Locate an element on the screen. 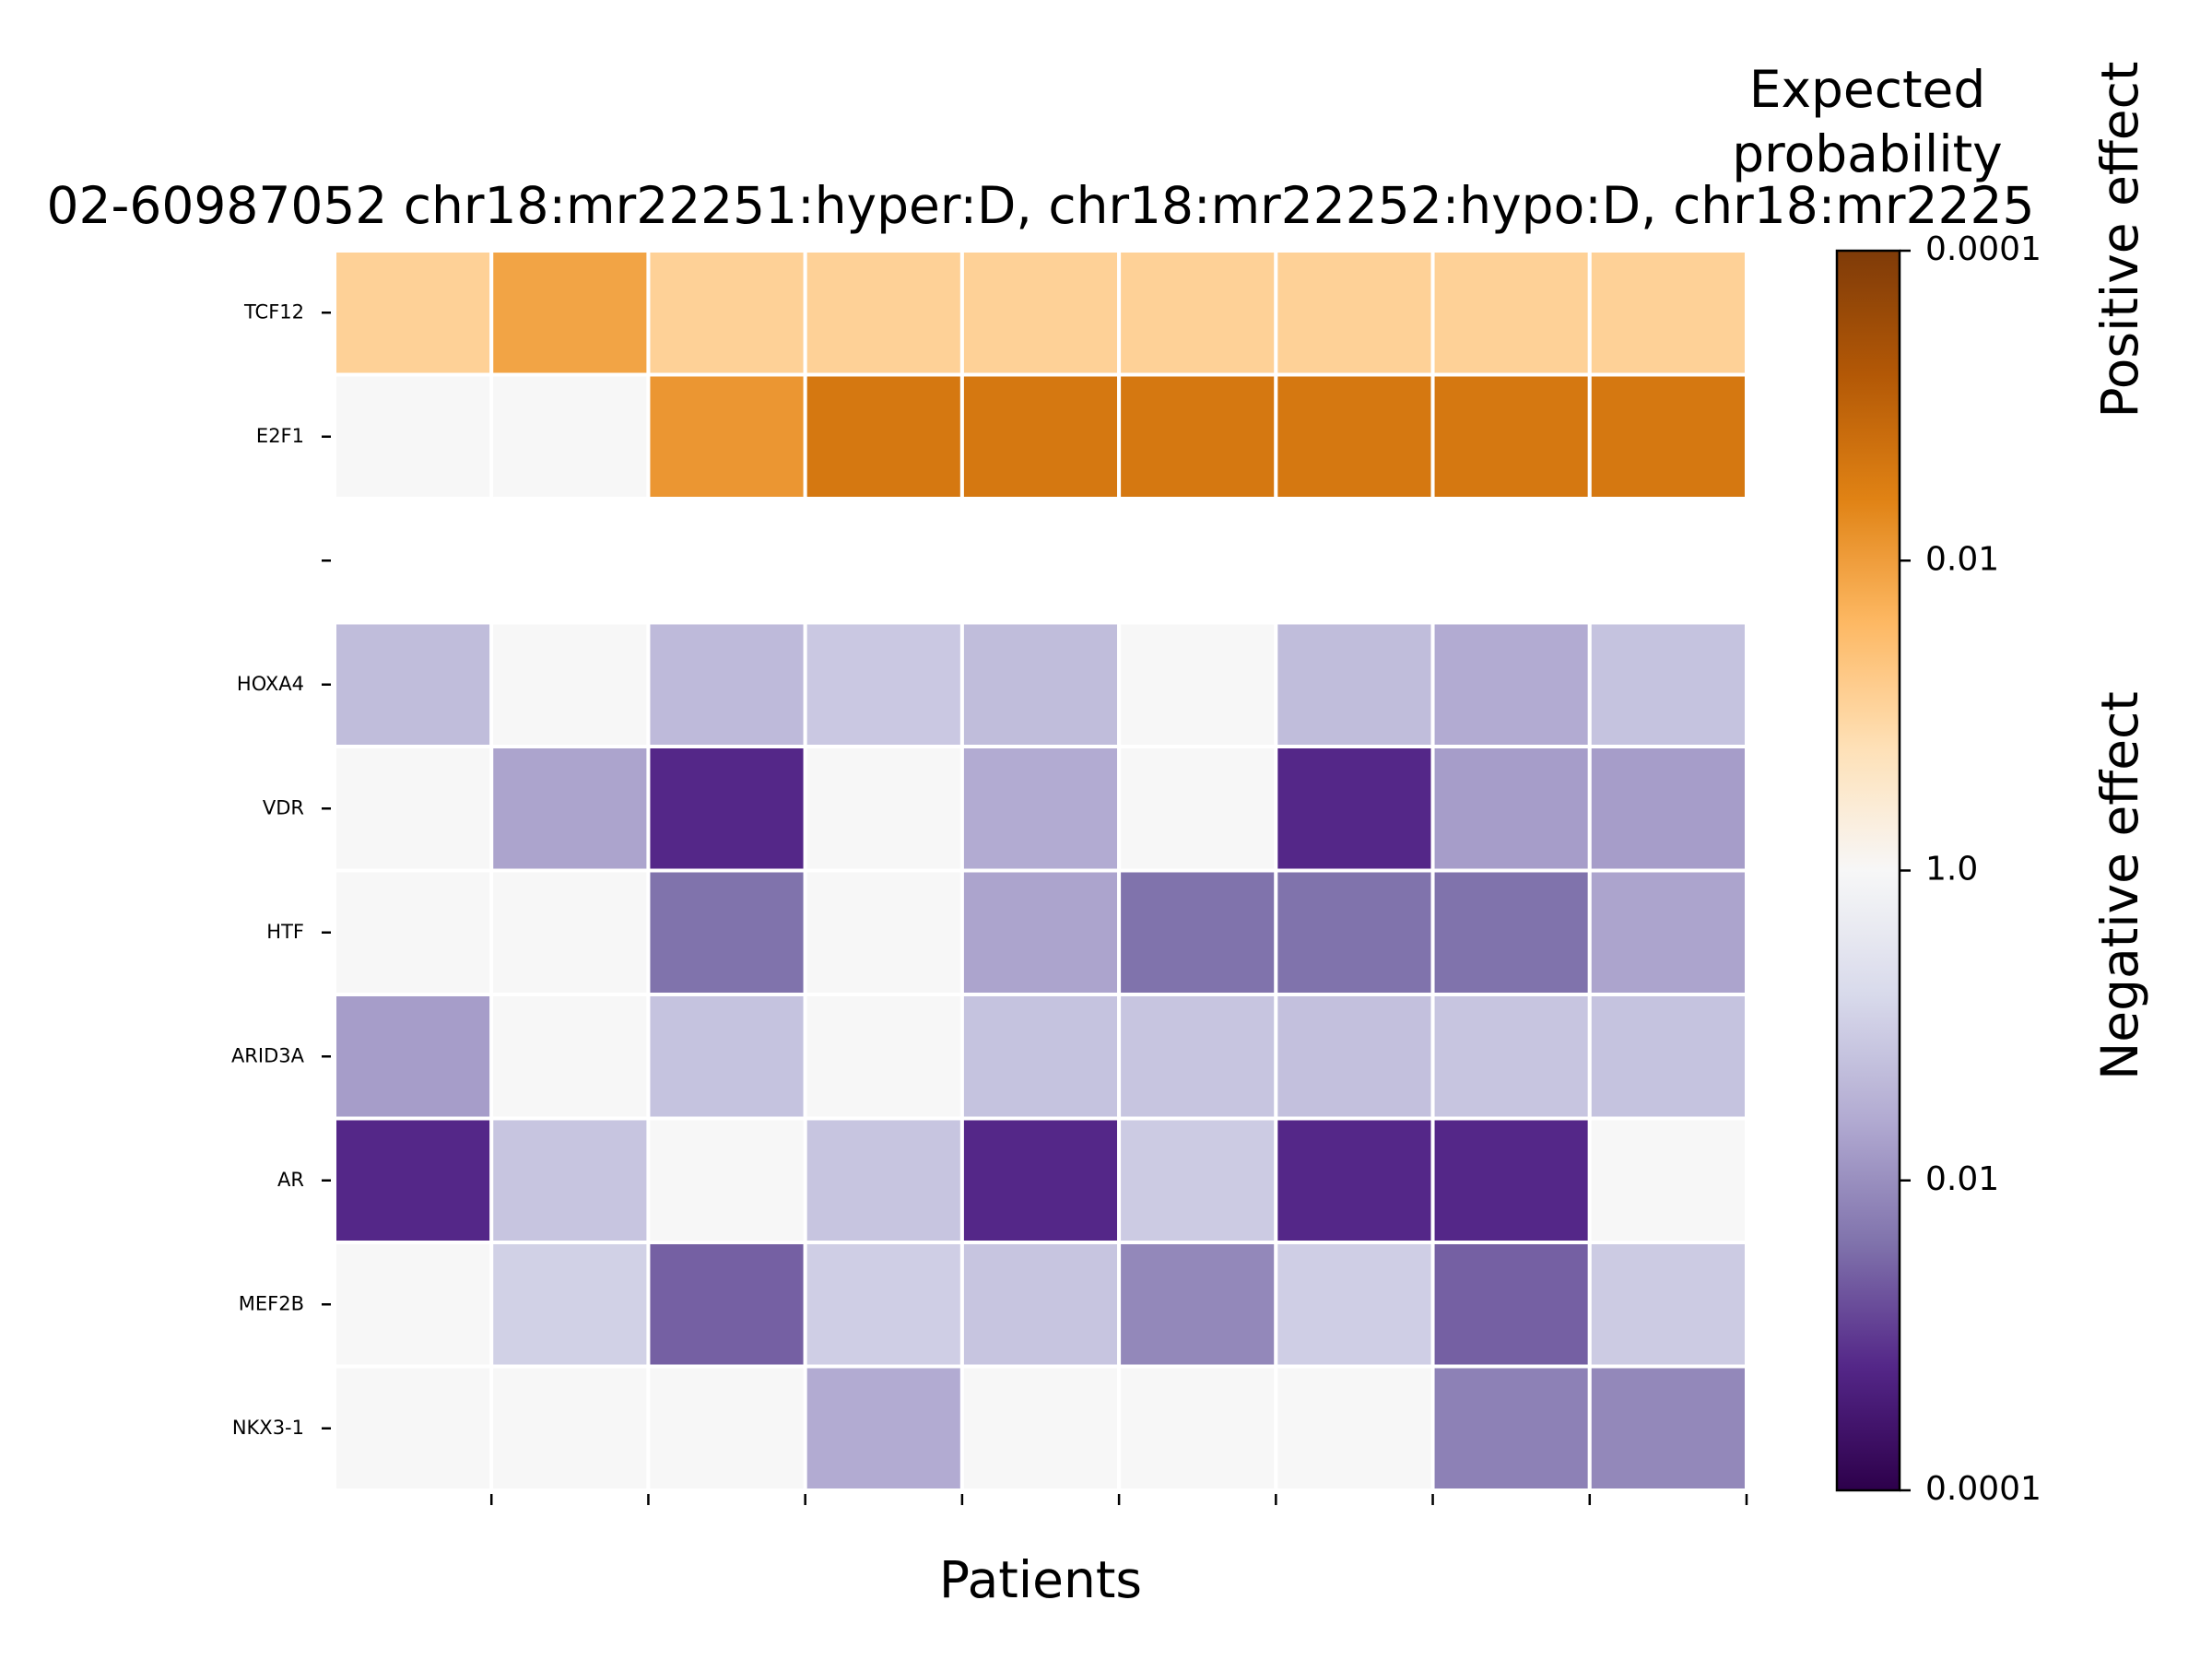 The image size is (2212, 1659). x-axis-label: Patients is located at coordinates (1040, 1579).